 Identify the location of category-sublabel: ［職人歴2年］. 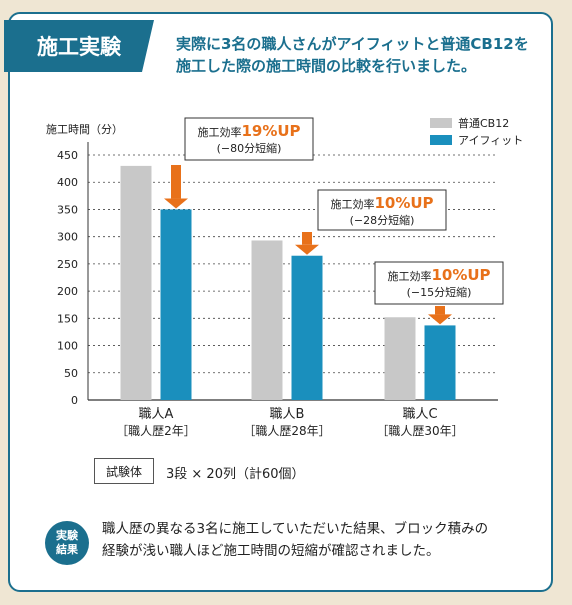
(156, 431).